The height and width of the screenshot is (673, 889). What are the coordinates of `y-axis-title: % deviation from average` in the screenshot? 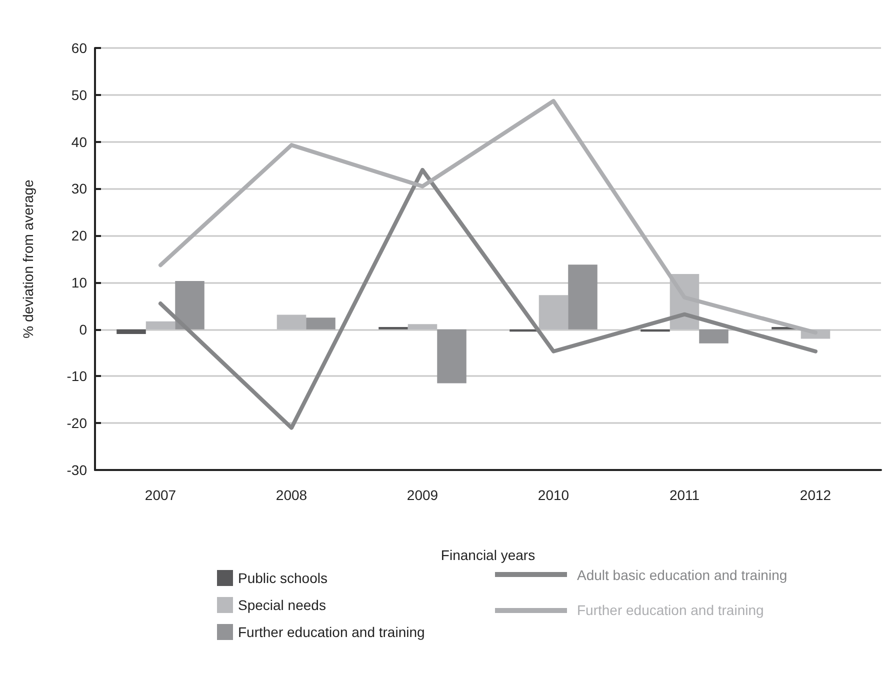 It's located at (28, 258).